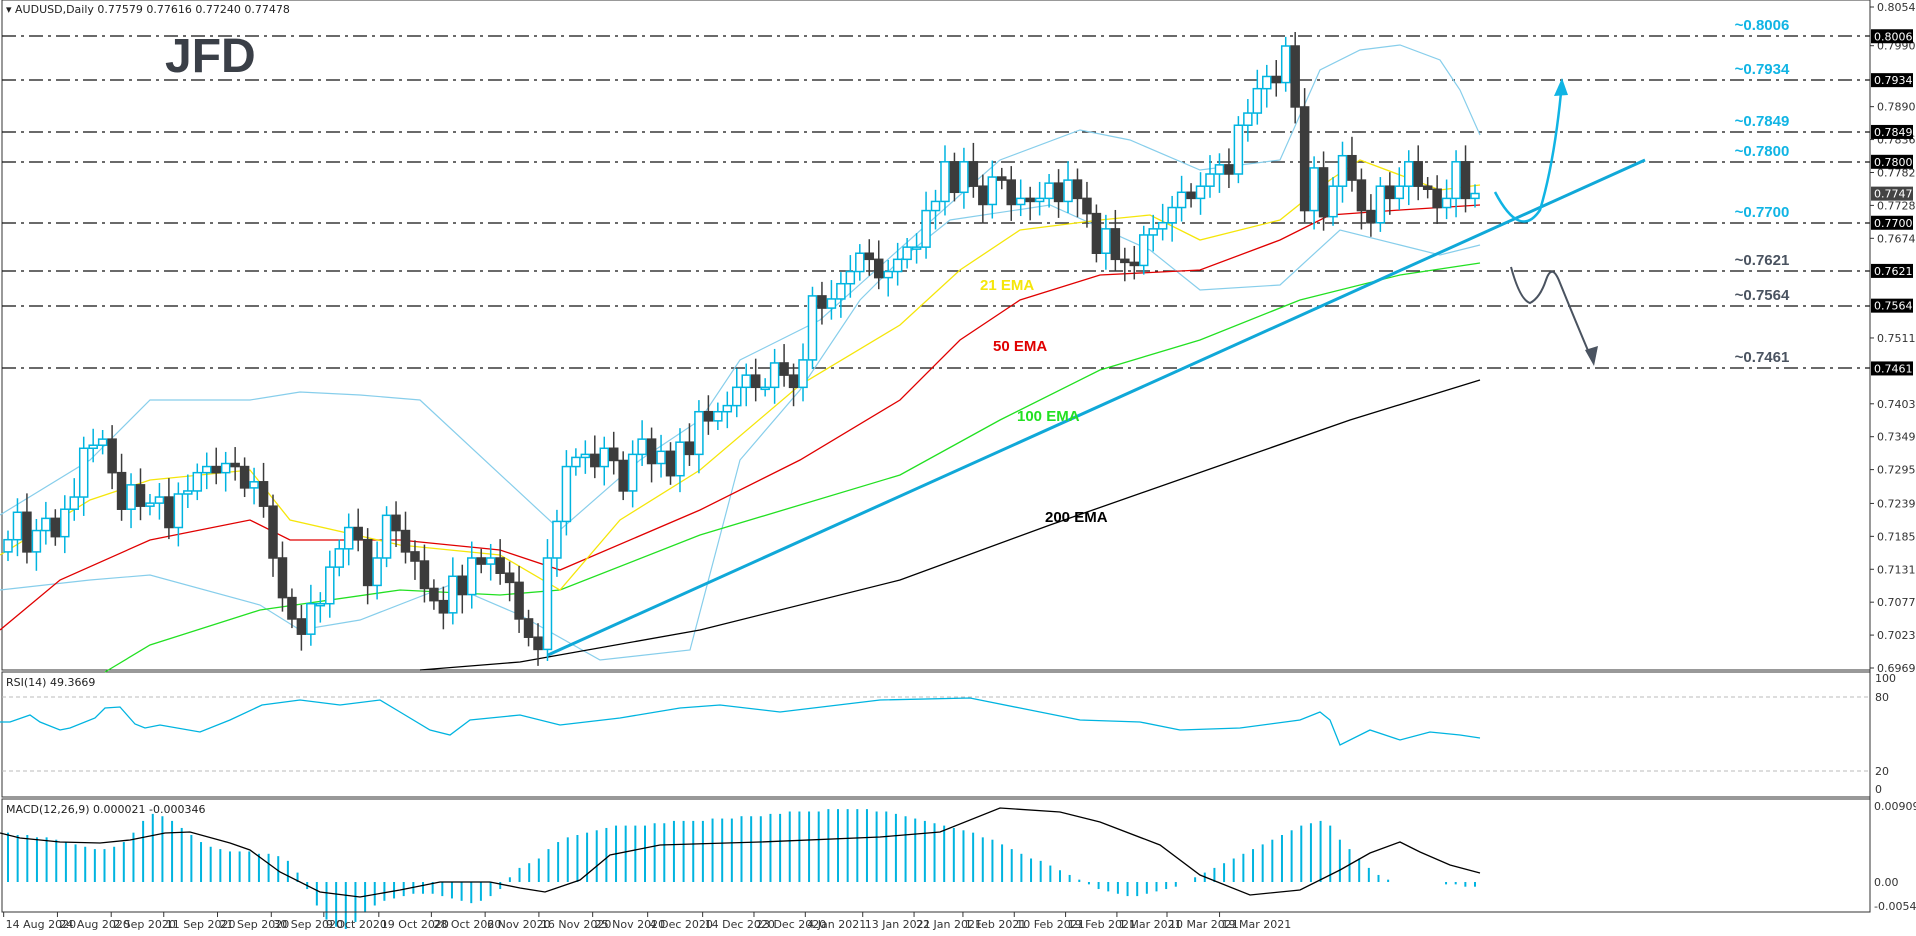  What do you see at coordinates (576, 924) in the screenshot?
I see `date-tick: 16 Nov 2020` at bounding box center [576, 924].